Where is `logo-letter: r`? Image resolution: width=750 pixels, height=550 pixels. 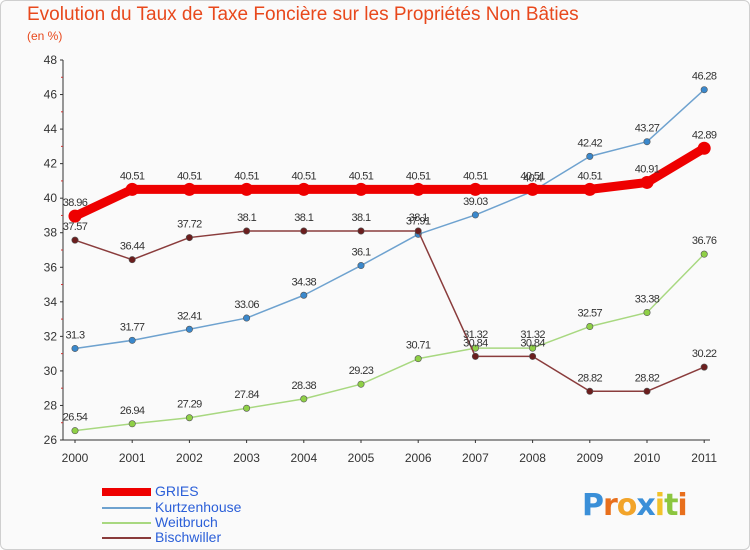
logo-letter: r is located at coordinates (610, 505).